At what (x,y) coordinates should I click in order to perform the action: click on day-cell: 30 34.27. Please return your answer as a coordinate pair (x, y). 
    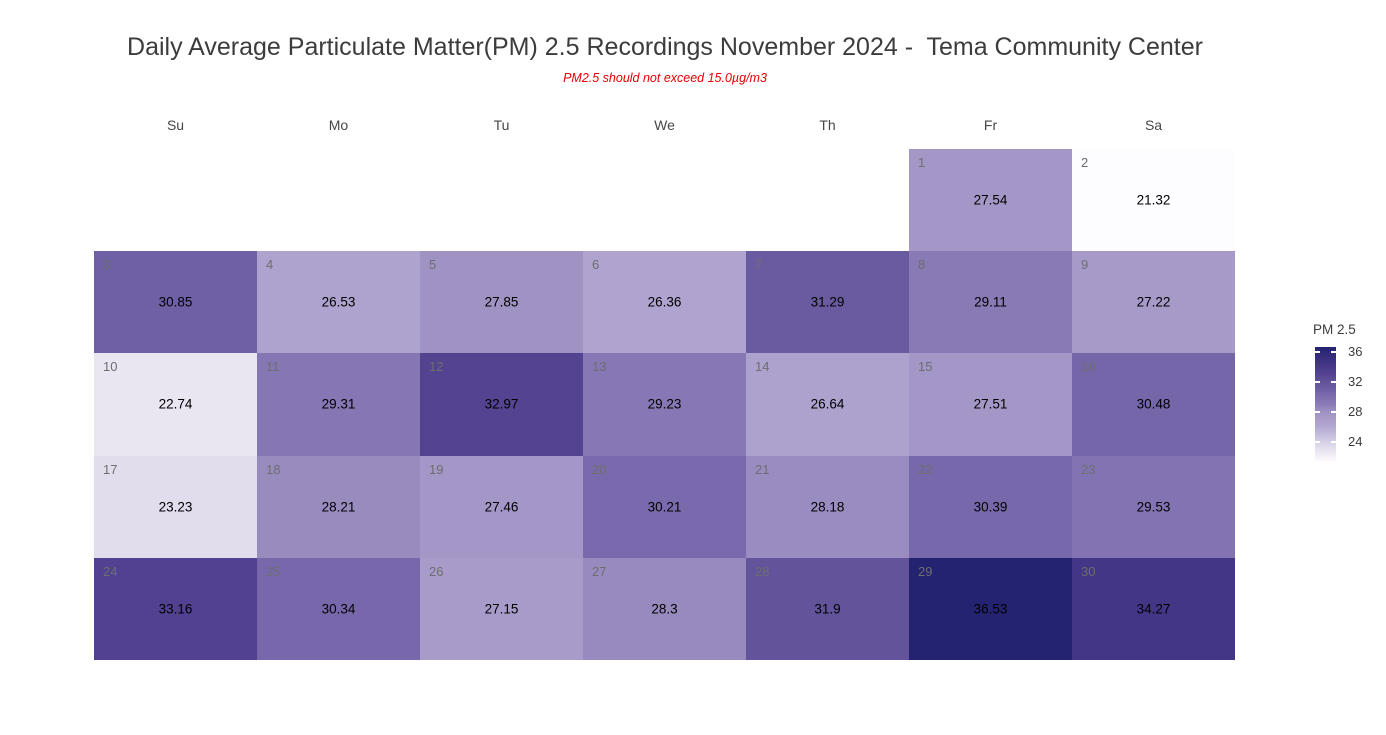
    Looking at the image, I should click on (1153, 608).